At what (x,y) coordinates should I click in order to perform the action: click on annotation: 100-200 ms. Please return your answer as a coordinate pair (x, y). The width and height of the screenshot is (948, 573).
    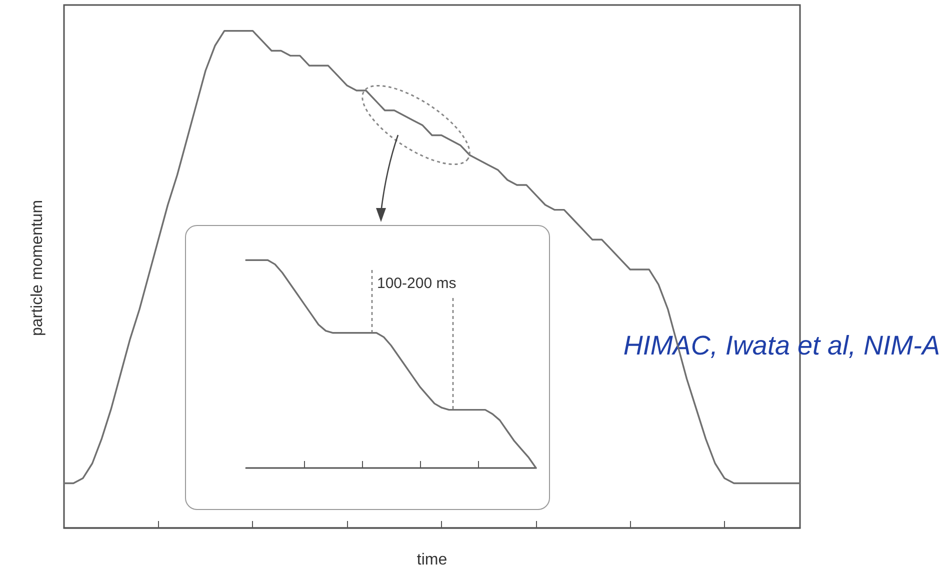
    Looking at the image, I should click on (416, 283).